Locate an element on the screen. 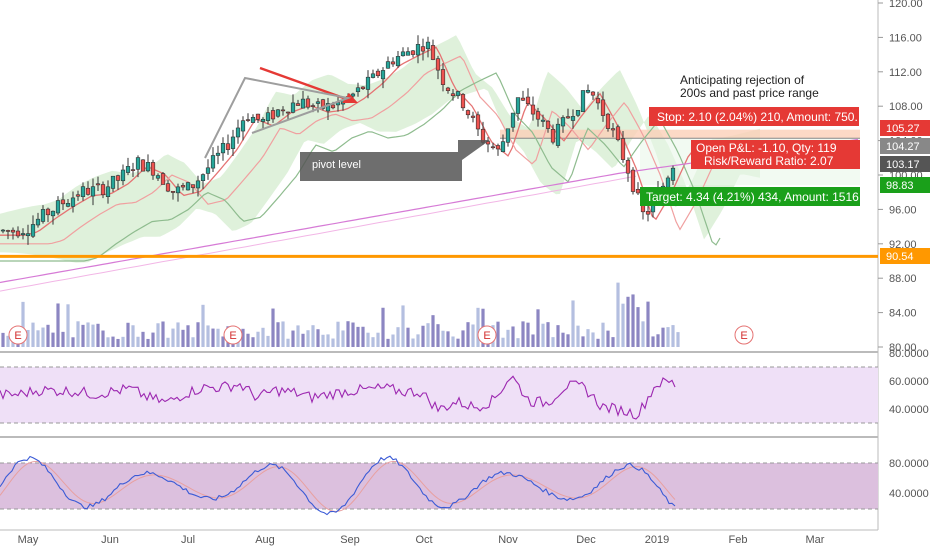  earnings-marker-label: E is located at coordinates (232, 336).